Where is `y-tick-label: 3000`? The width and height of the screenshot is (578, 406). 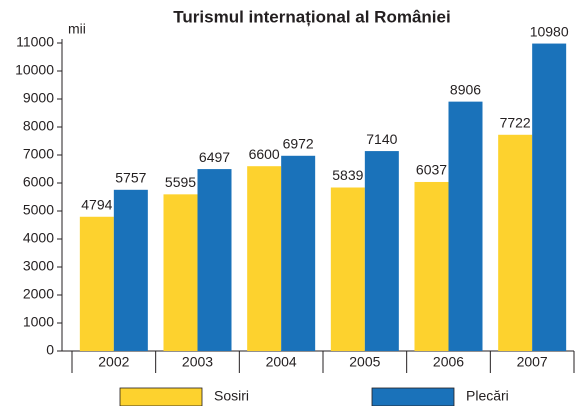
y-tick-label: 3000 is located at coordinates (38, 266).